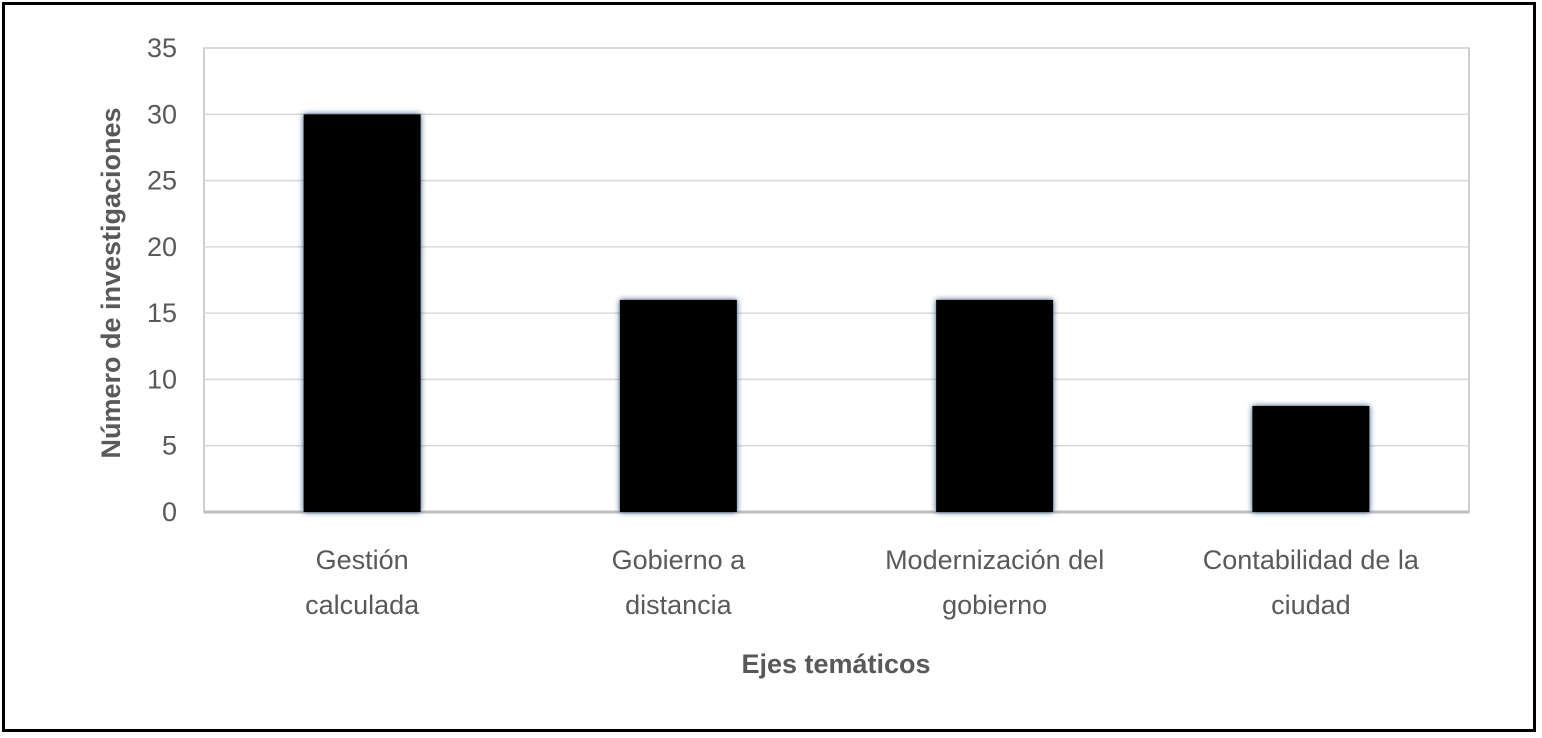  What do you see at coordinates (169, 512) in the screenshot?
I see `y-tick-label: 0` at bounding box center [169, 512].